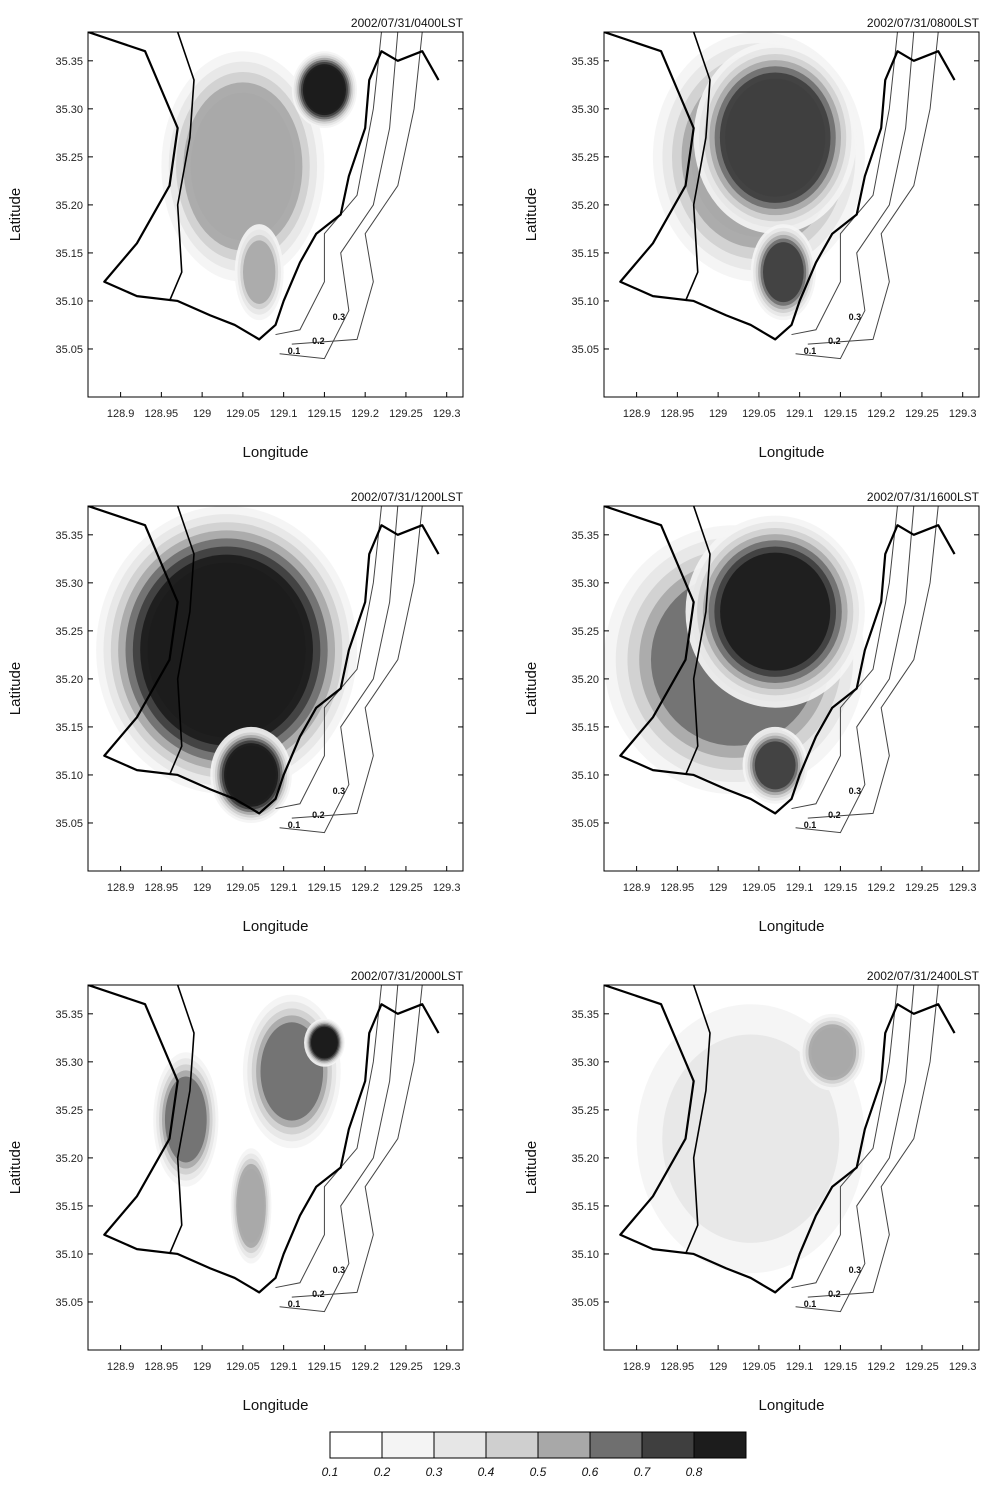 Image resolution: width=996 pixels, height=1487 pixels. I want to click on legend-label: 0.4, so click(486, 1472).